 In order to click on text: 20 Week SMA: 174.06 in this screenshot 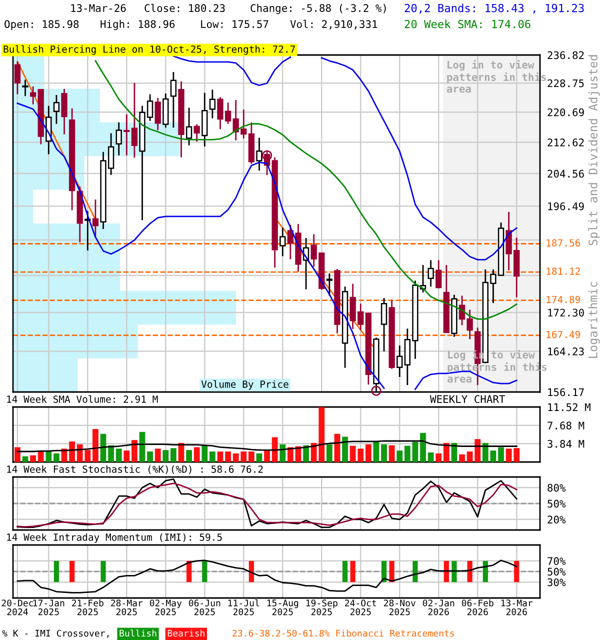, I will do `click(467, 24)`.